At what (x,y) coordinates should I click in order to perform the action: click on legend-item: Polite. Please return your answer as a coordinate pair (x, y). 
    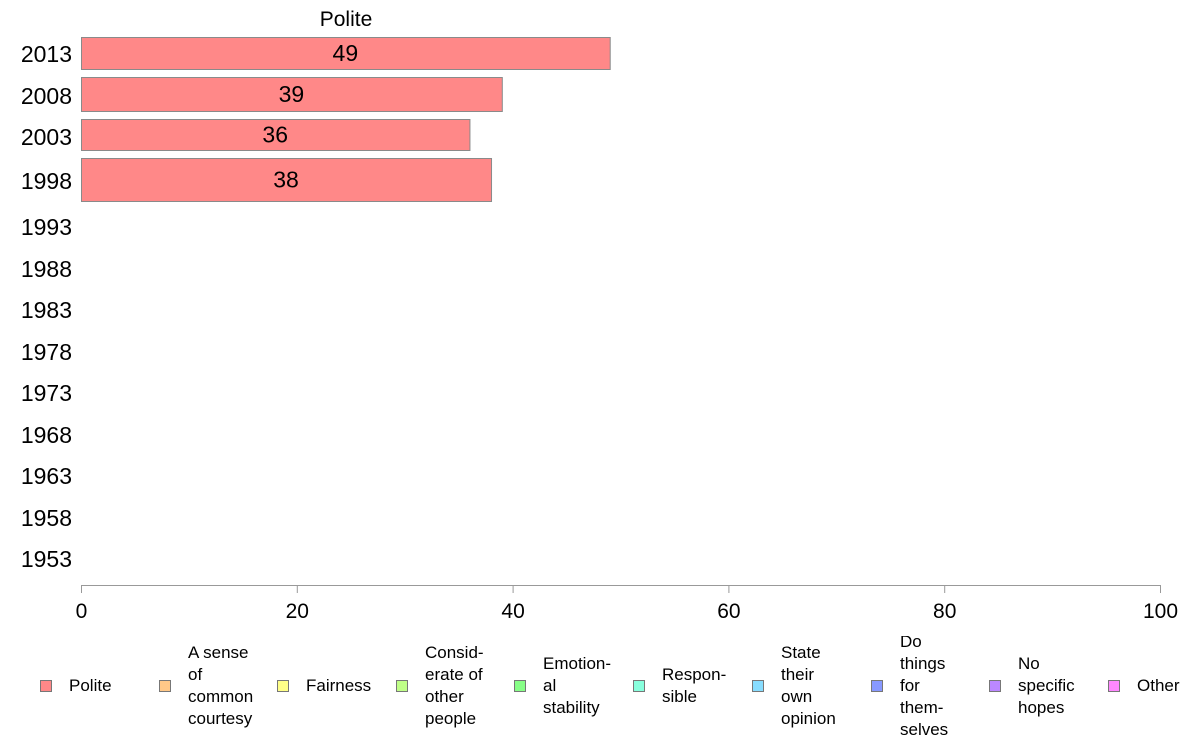
    Looking at the image, I should click on (76, 686).